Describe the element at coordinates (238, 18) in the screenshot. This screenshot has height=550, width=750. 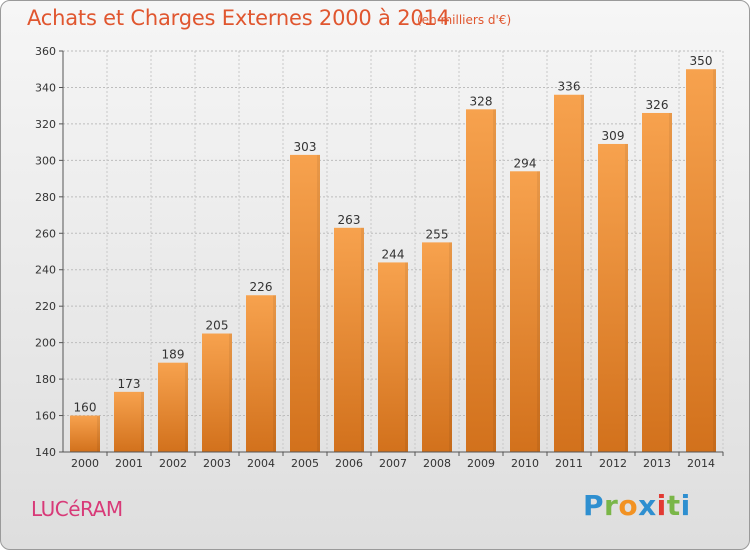
I see `chart-title: Achats et Charges Externes 2000 à 2014` at that location.